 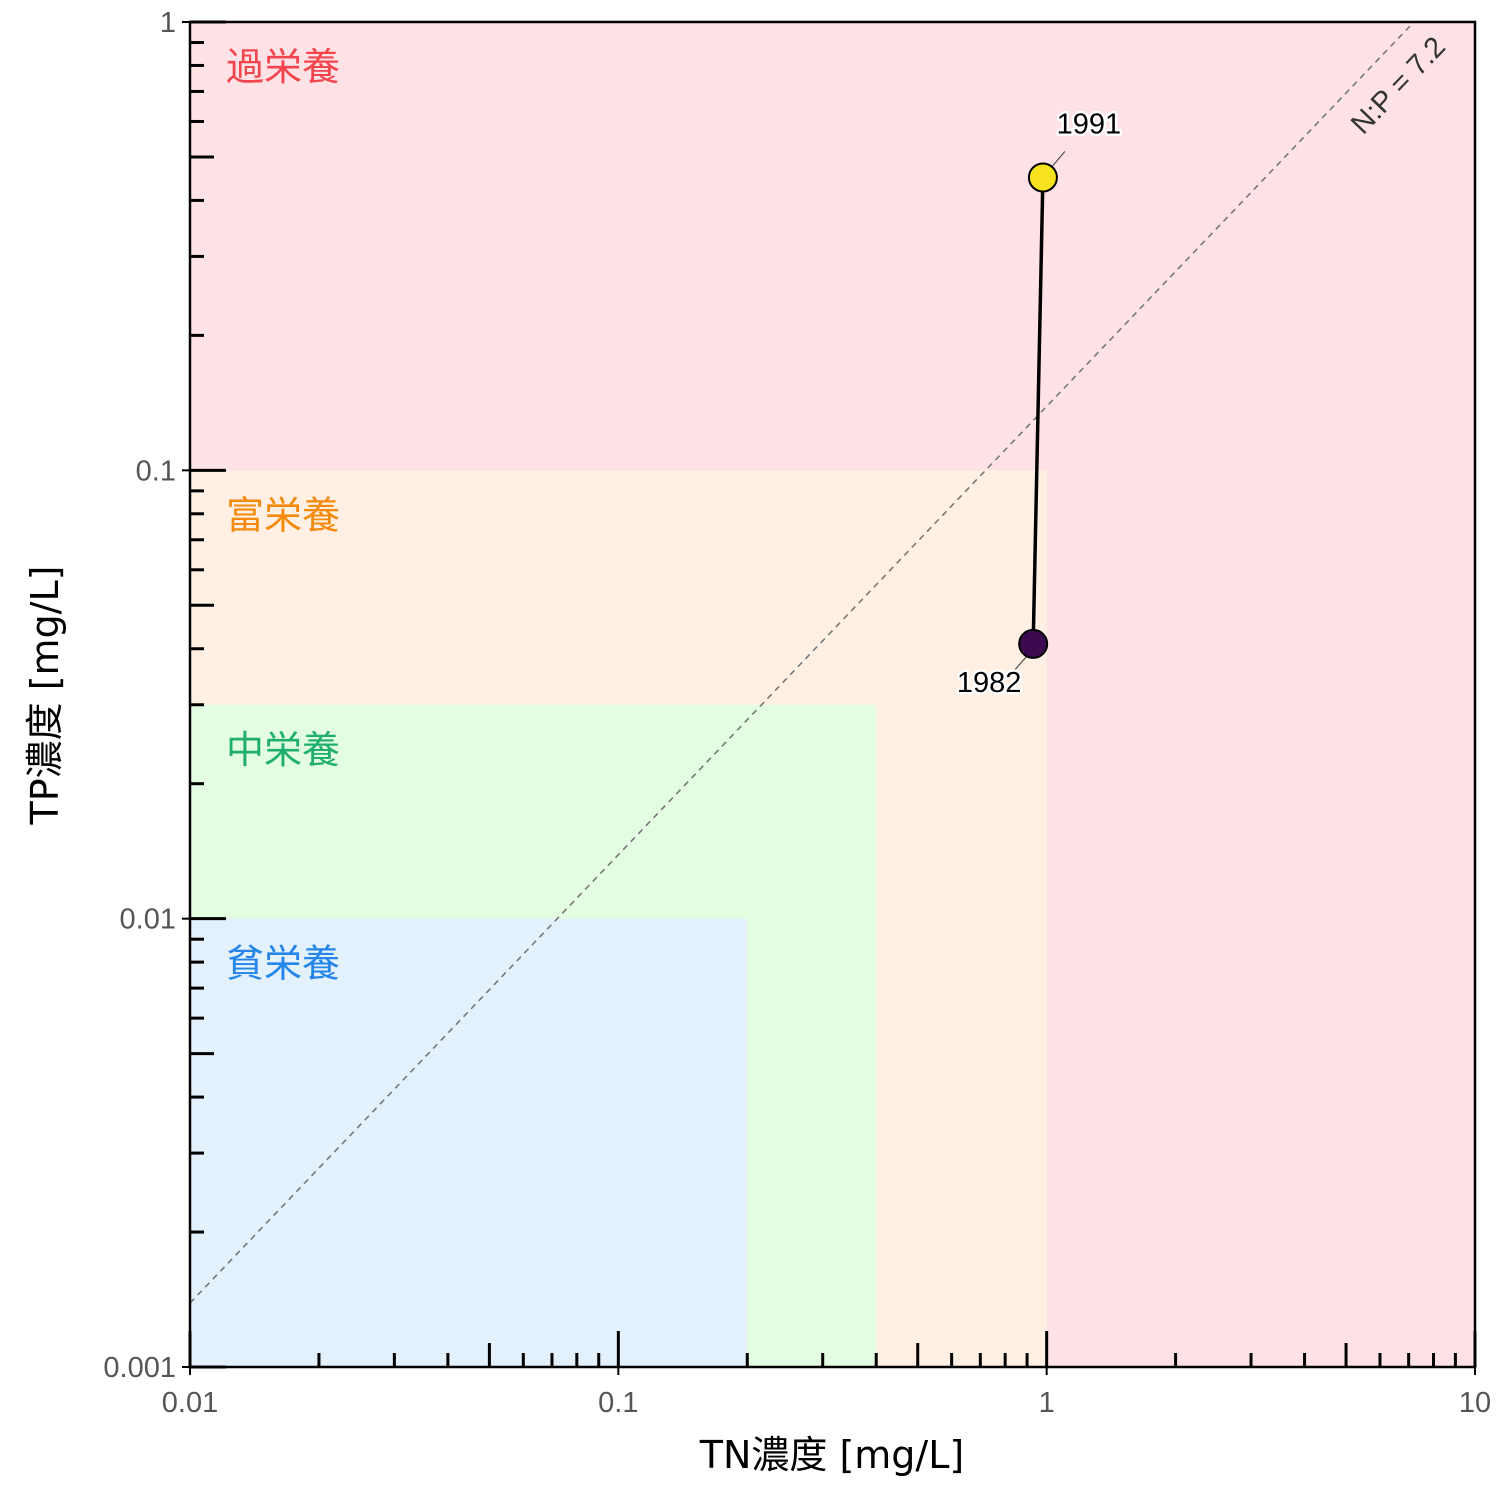 I want to click on y-axis-title: TP濃度 [mg/L], so click(x=45, y=696).